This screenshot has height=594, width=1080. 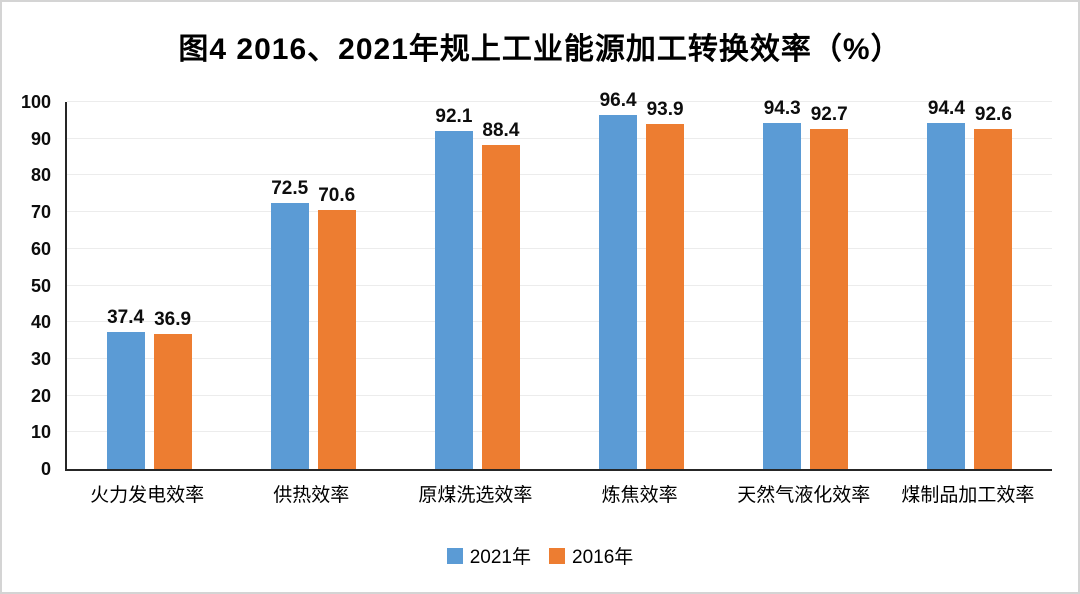 I want to click on legend-label: 2016年, so click(x=603, y=557).